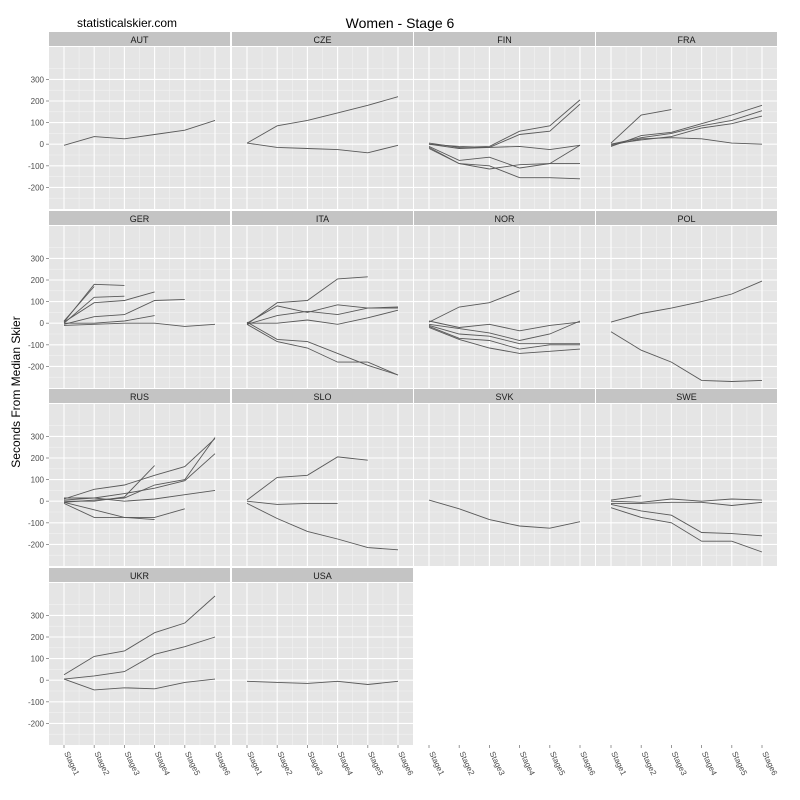 Image resolution: width=800 pixels, height=800 pixels. Describe the element at coordinates (192, 763) in the screenshot. I see `x-tick-label: Stage5` at that location.